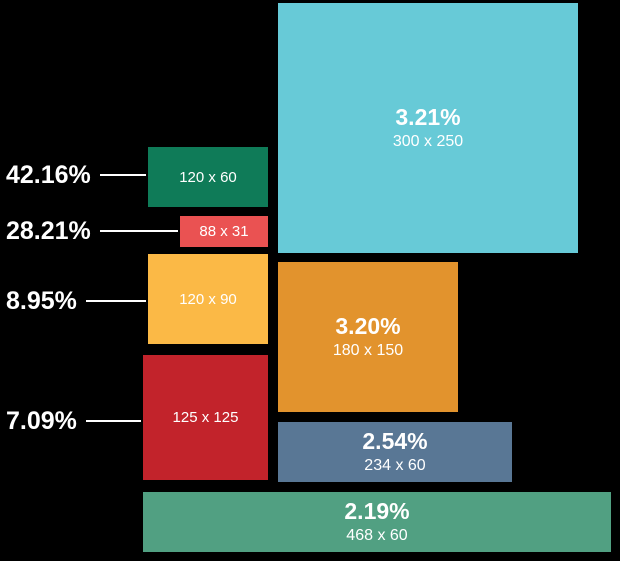 The width and height of the screenshot is (620, 561). I want to click on ad-size-label: 120 x 60, so click(208, 177).